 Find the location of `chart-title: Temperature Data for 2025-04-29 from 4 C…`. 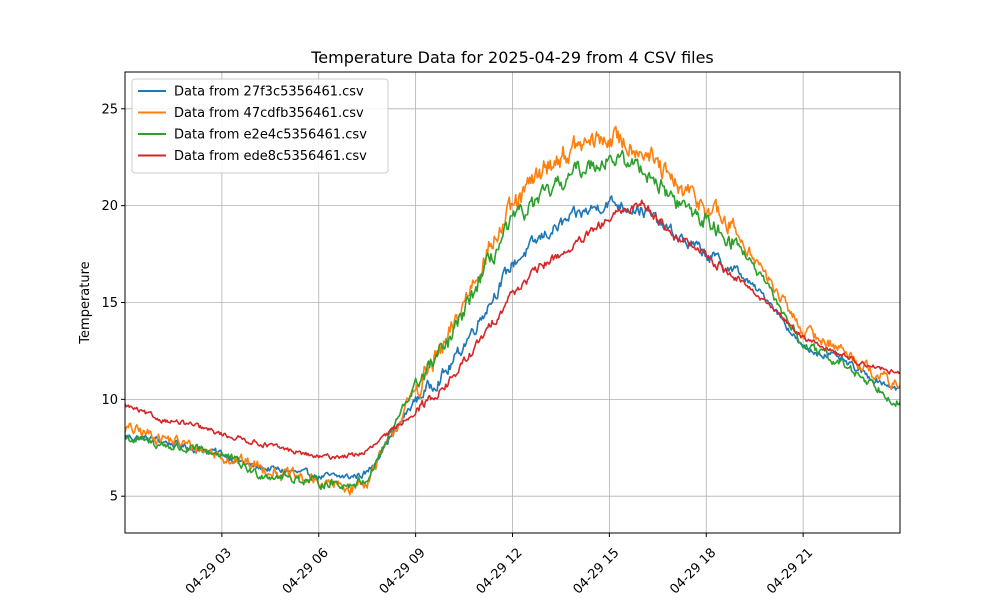

chart-title: Temperature Data for 2025-04-29 from 4 C… is located at coordinates (512, 57).